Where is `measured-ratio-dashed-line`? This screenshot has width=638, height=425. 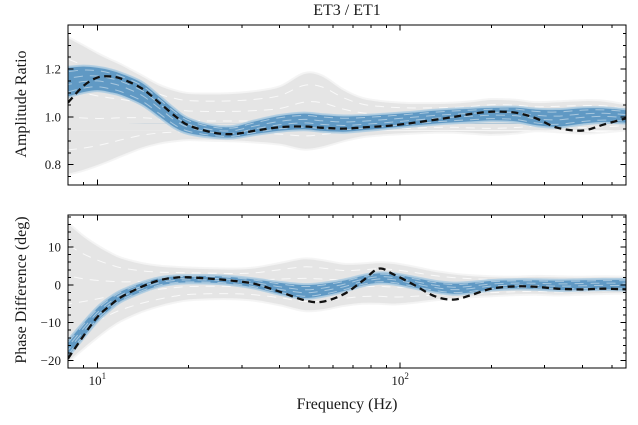
measured-ratio-dashed-line is located at coordinates (347, 105).